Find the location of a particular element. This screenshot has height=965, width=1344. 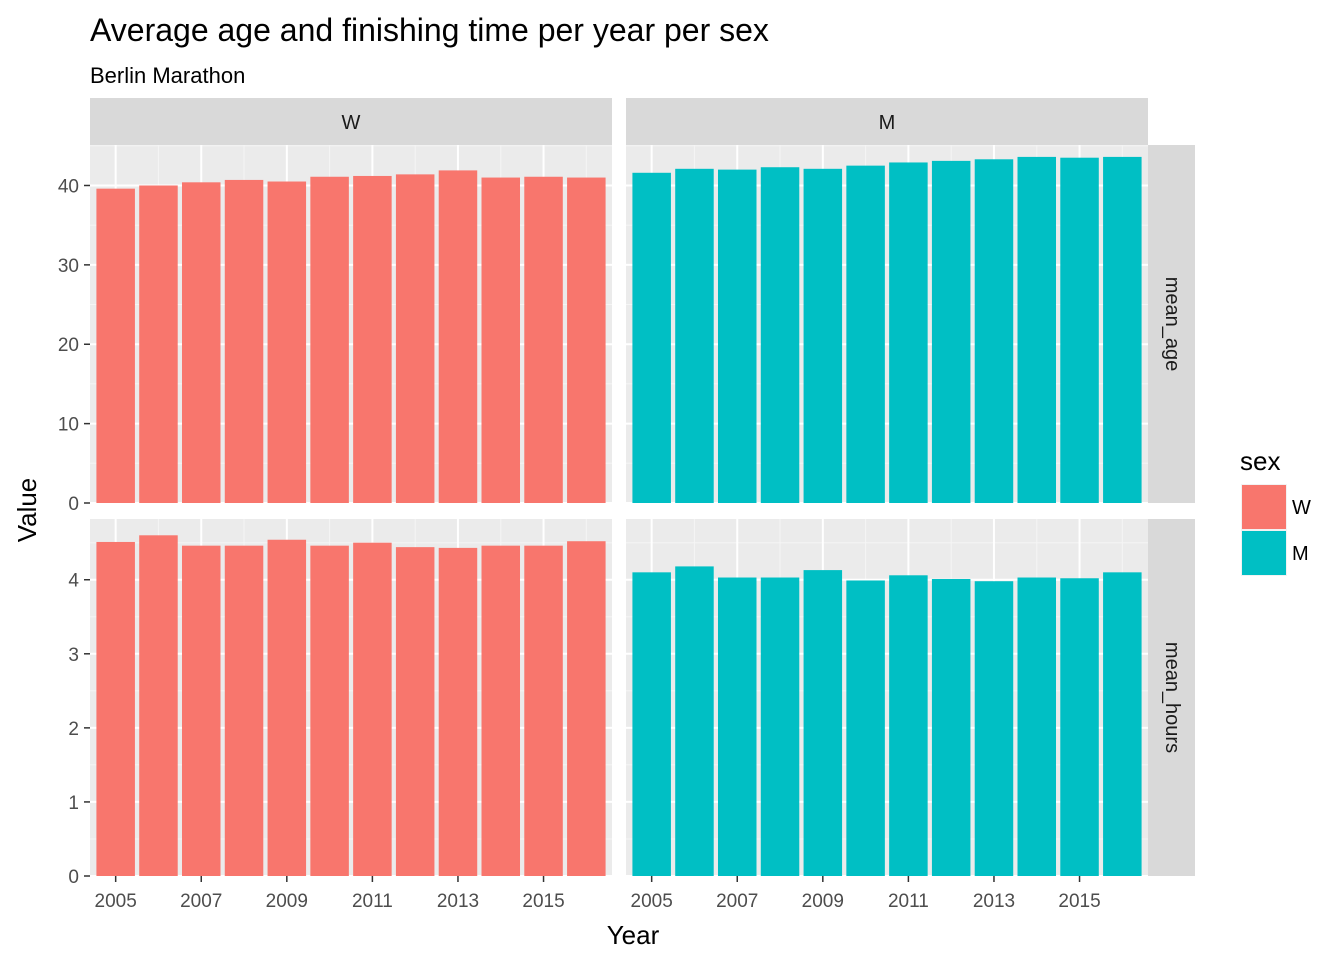

panel-w-mean-hours is located at coordinates (351, 698).